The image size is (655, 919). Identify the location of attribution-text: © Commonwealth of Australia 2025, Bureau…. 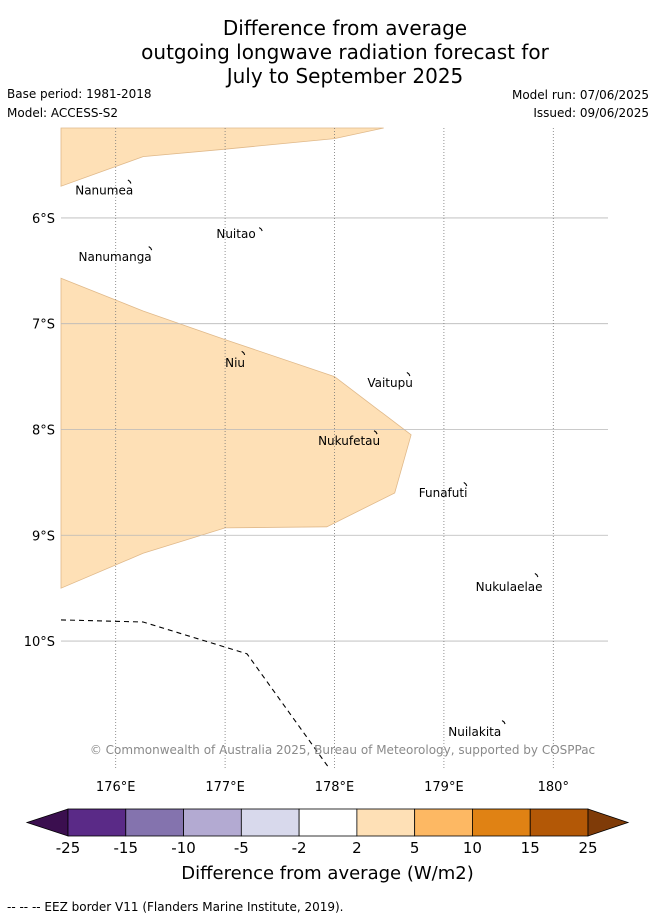
(342, 750).